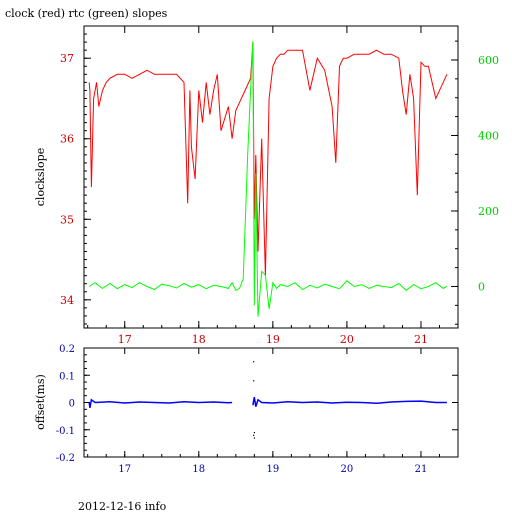  Describe the element at coordinates (199, 339) in the screenshot. I see `top-x-tick-label: 18` at that location.